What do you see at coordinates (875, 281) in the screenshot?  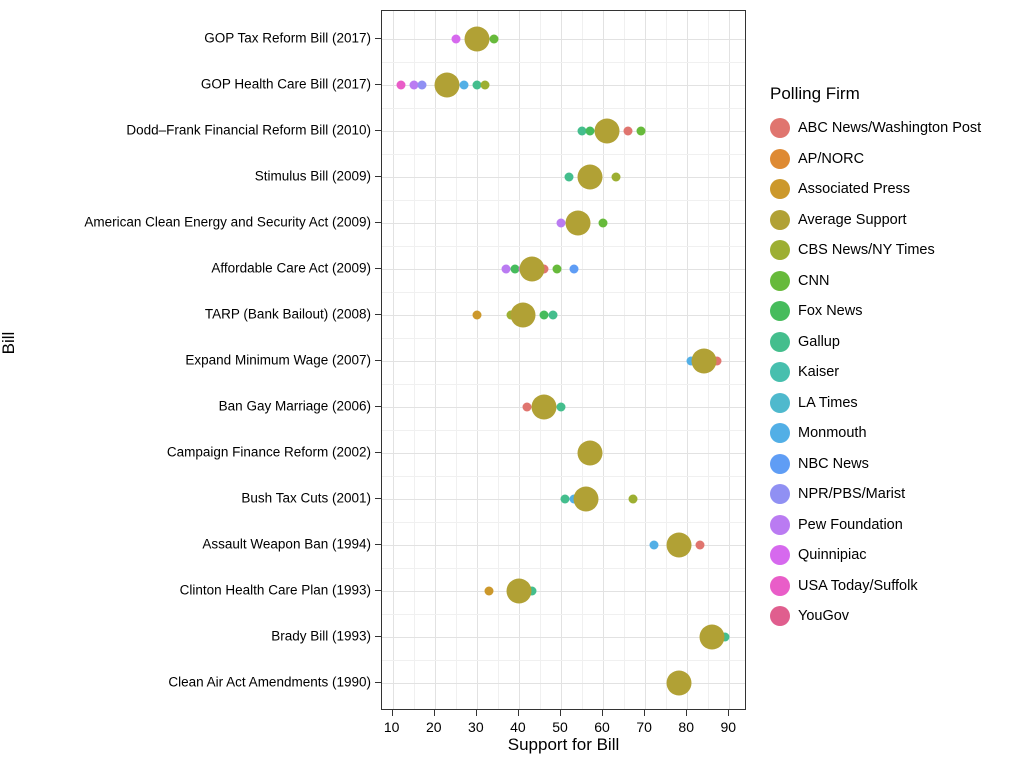 I see `legend-item: CNN` at bounding box center [875, 281].